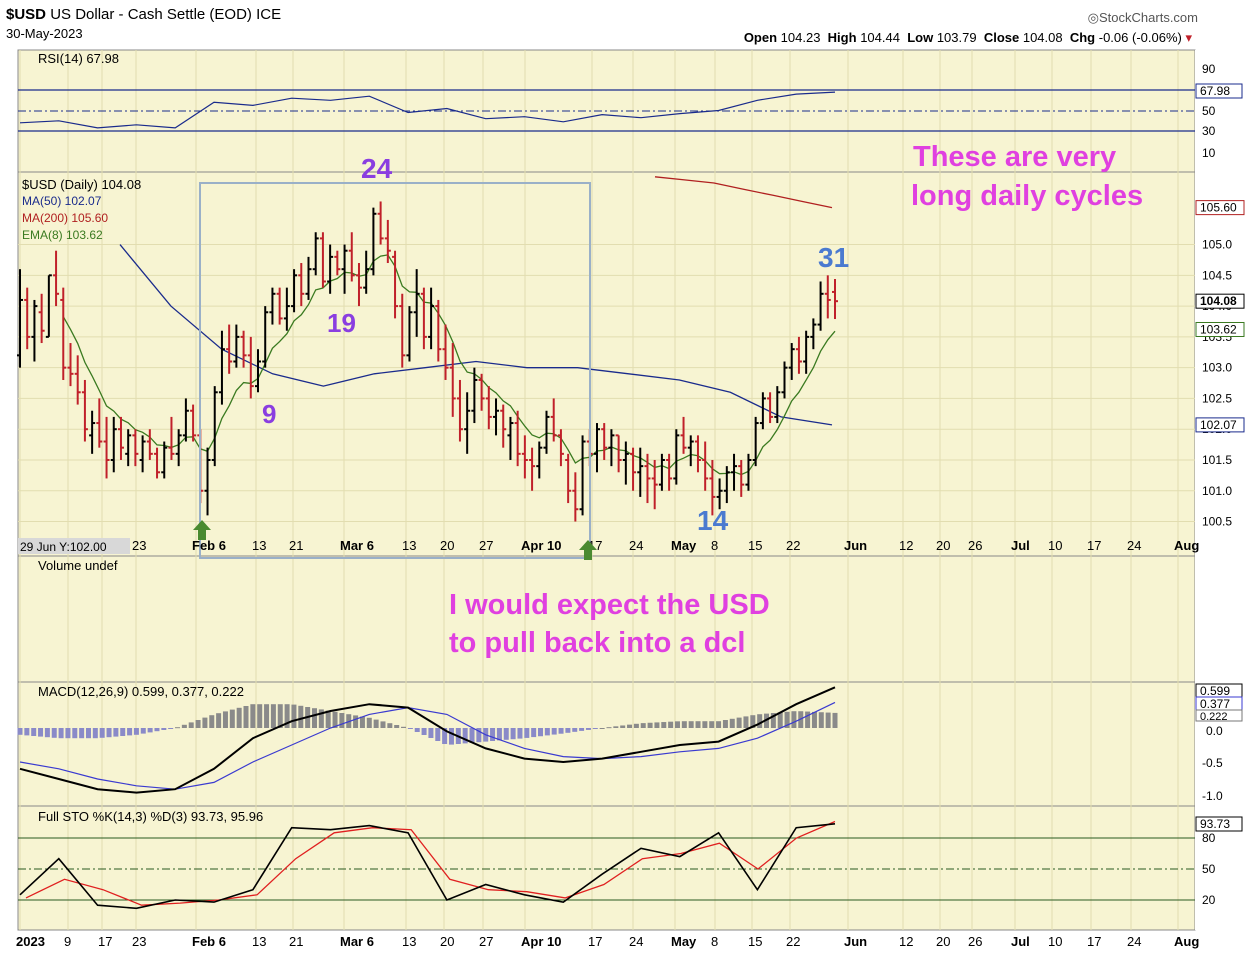 This screenshot has height=954, width=1254. What do you see at coordinates (1215, 704) in the screenshot?
I see `macd-tag-2: 0.377` at bounding box center [1215, 704].